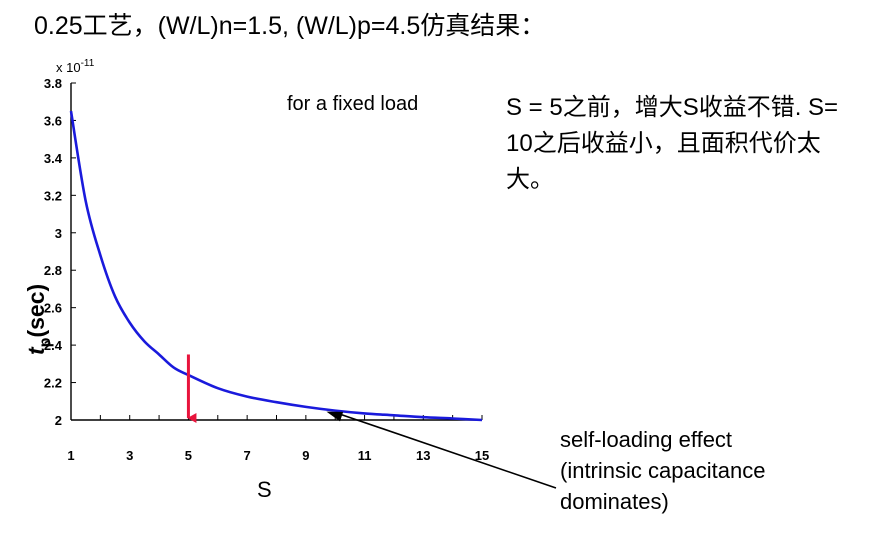 The width and height of the screenshot is (874, 538). Describe the element at coordinates (53, 158) in the screenshot. I see `y-tick-label: 3.4` at that location.